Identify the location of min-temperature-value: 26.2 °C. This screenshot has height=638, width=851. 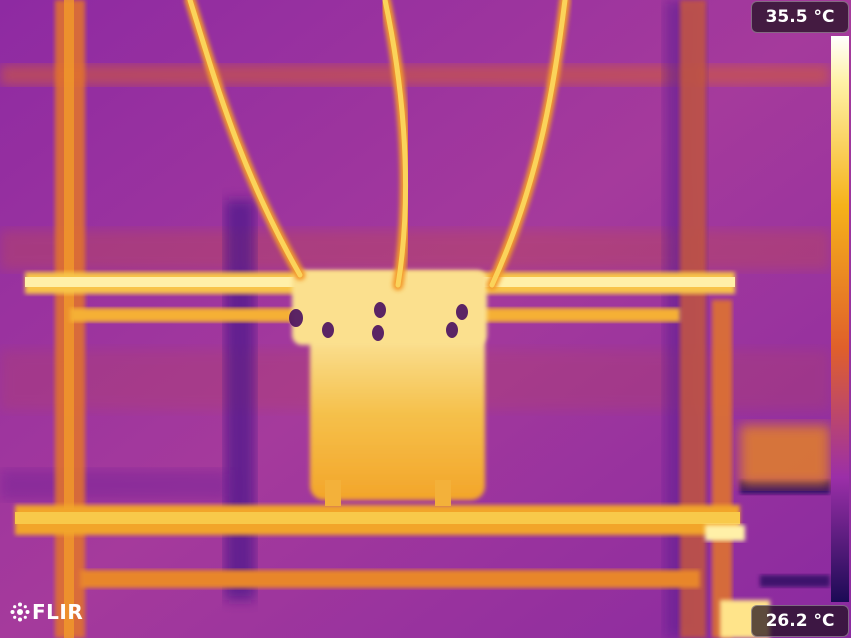
(800, 621).